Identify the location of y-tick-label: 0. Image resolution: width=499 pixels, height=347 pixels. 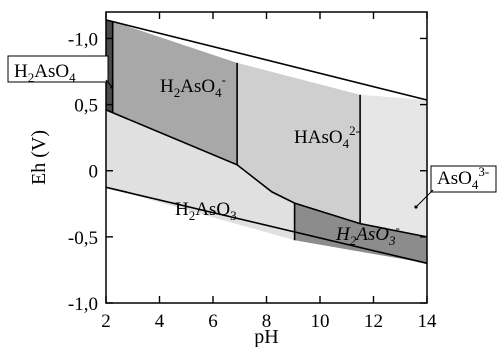
(94, 172).